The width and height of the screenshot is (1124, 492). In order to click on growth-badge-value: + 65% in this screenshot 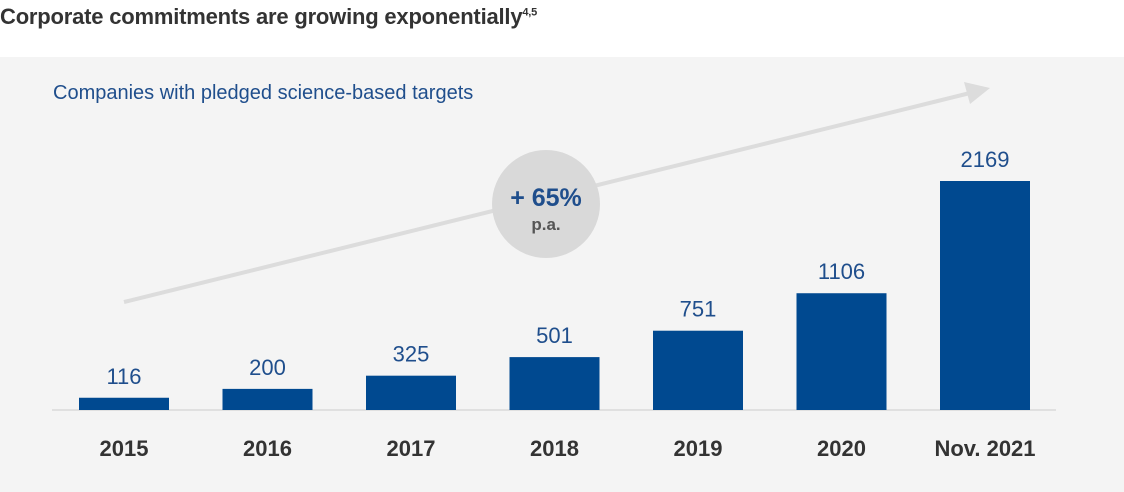, I will do `click(546, 198)`.